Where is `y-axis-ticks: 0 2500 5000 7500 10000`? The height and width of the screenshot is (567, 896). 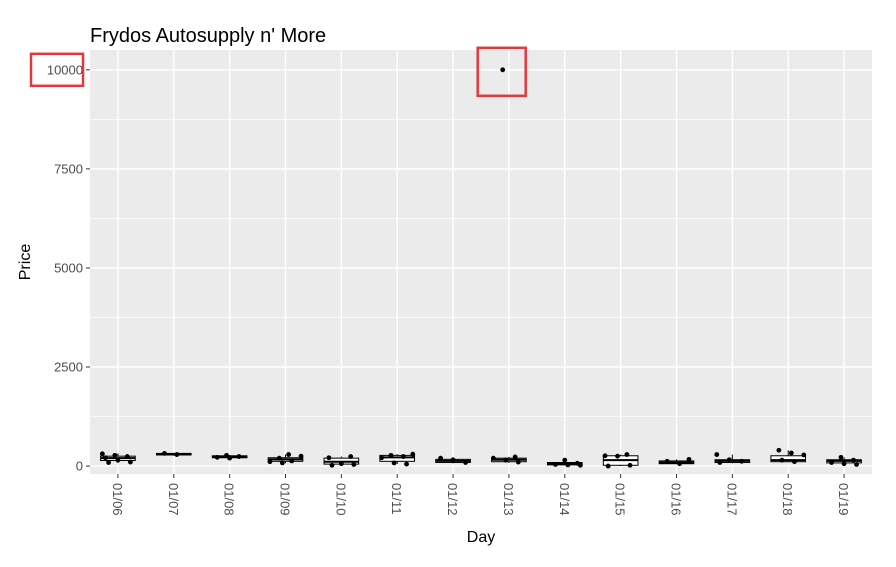 y-axis-ticks: 0 2500 5000 7500 10000 is located at coordinates (68, 268).